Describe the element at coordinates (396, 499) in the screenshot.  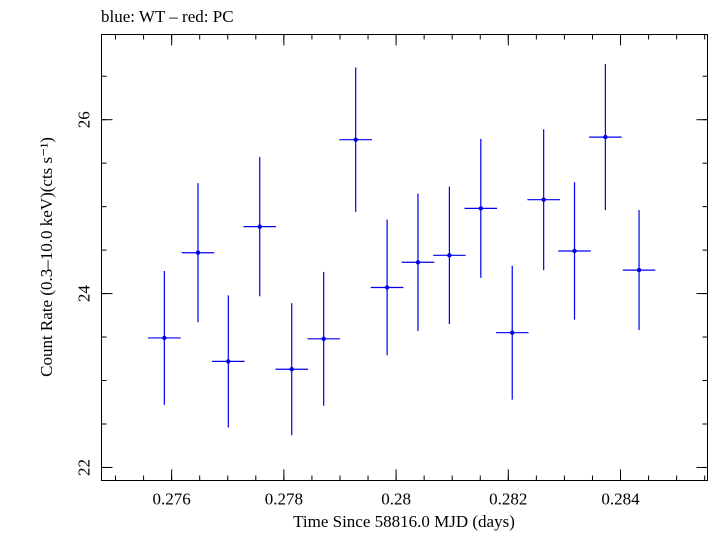
I see `x-tick-label: 0.28` at that location.